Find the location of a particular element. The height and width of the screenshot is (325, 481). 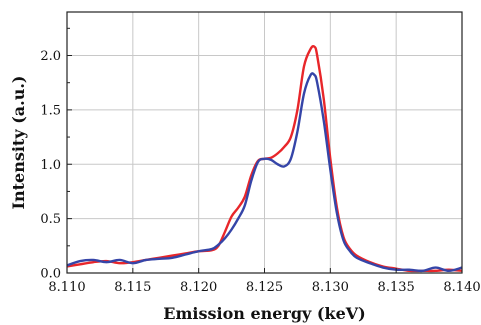

x-tick-label: 8.110 is located at coordinates (66, 287).